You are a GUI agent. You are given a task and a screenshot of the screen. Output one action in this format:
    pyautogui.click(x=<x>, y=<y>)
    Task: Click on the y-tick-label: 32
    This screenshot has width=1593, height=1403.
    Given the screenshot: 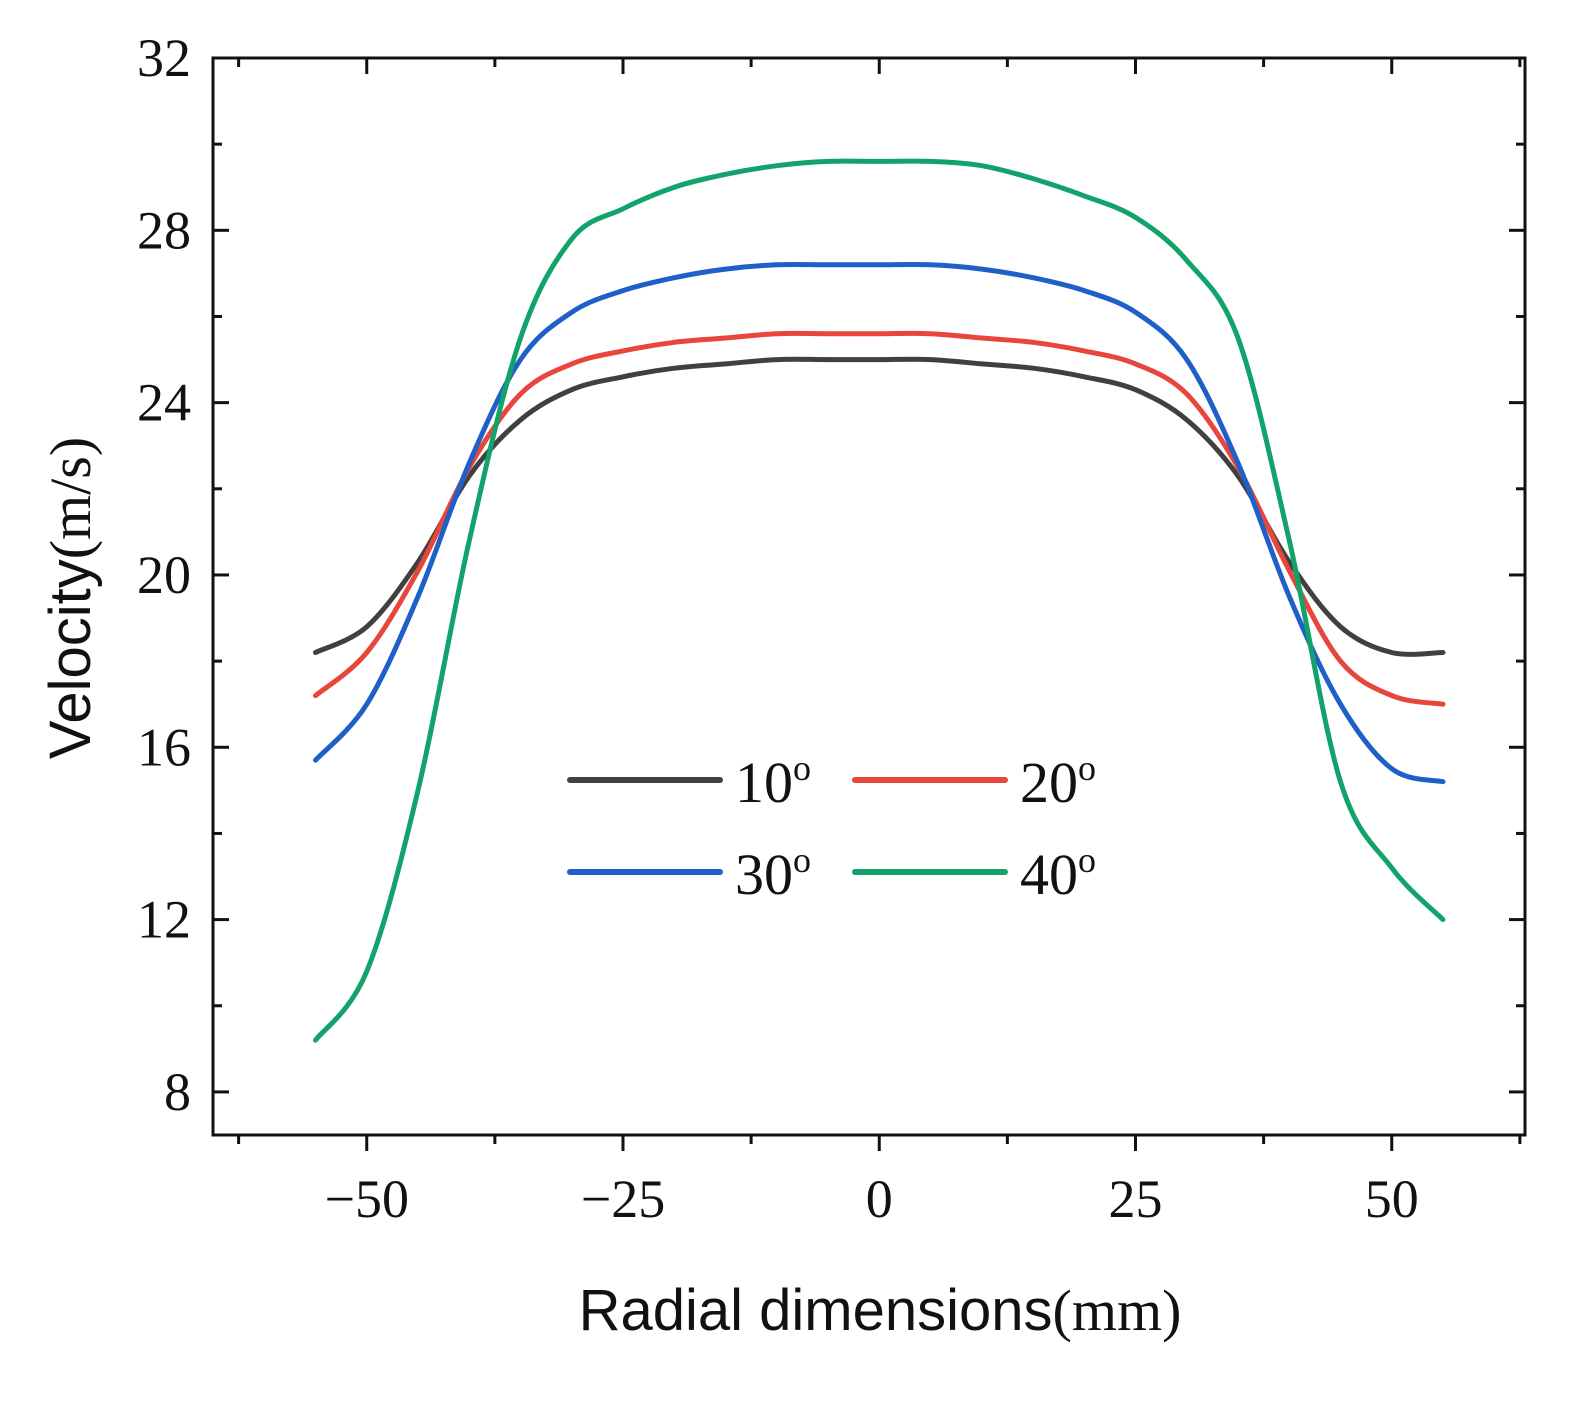 What is the action you would take?
    pyautogui.click(x=164, y=58)
    